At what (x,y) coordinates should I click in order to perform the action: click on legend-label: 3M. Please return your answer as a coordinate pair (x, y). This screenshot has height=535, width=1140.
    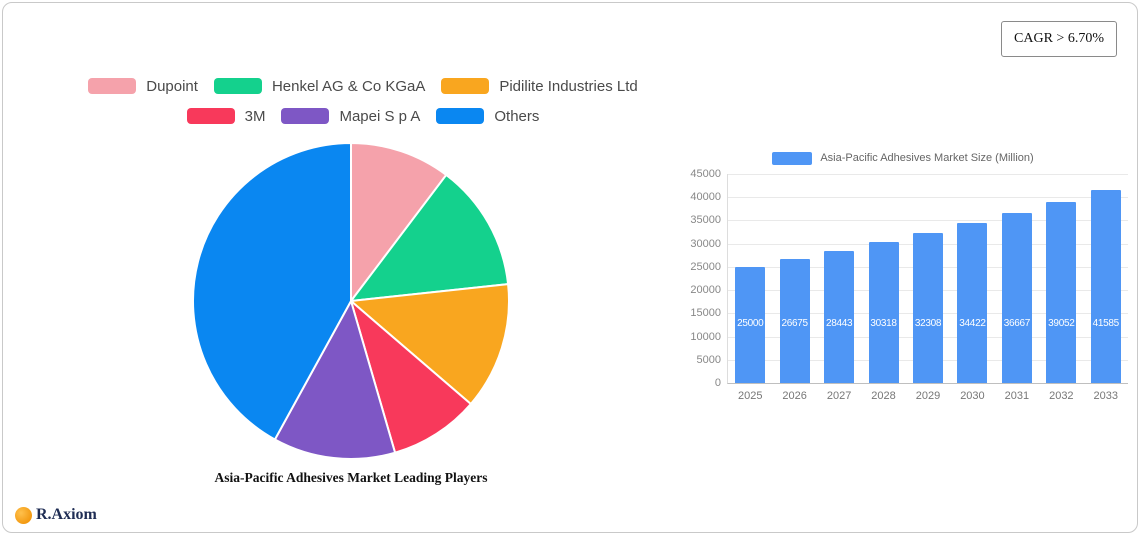
    Looking at the image, I should click on (255, 116).